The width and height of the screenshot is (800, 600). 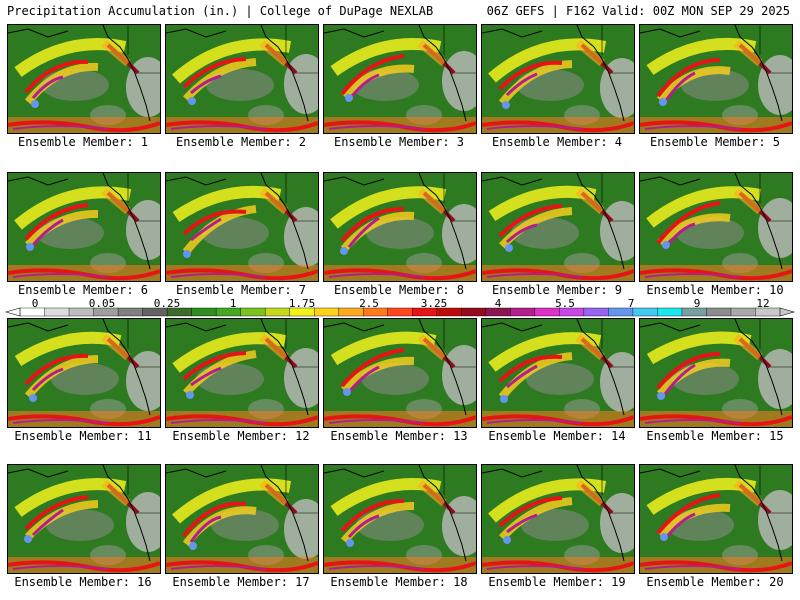 I want to click on panel-label: Ensemble Member: 3, so click(x=399, y=142).